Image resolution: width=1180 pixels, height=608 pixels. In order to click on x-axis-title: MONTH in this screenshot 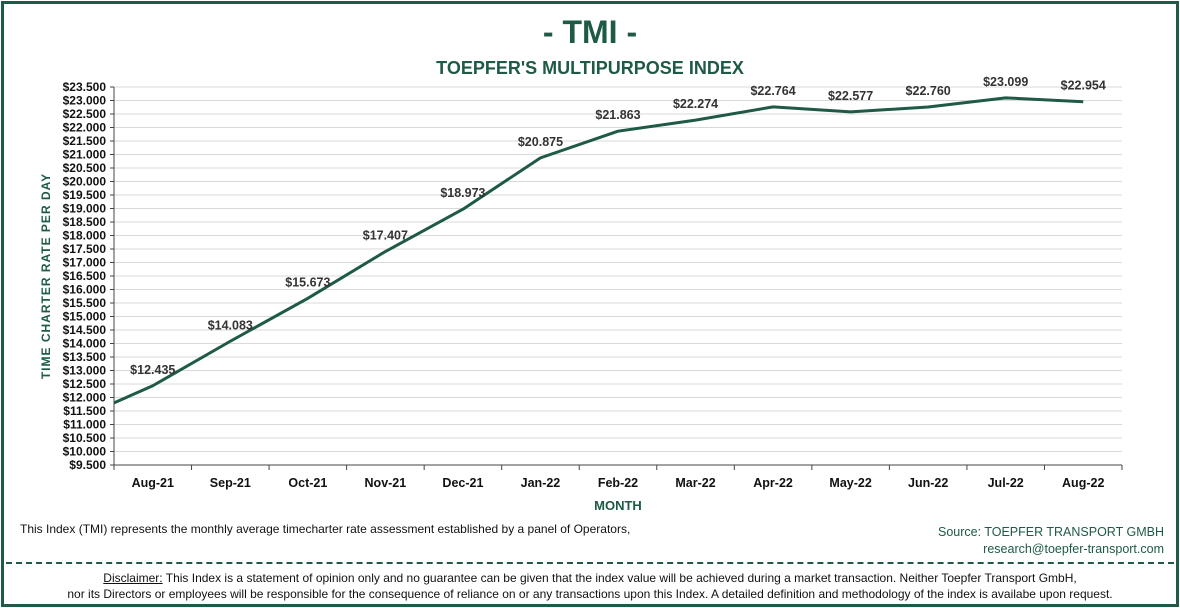, I will do `click(618, 505)`.